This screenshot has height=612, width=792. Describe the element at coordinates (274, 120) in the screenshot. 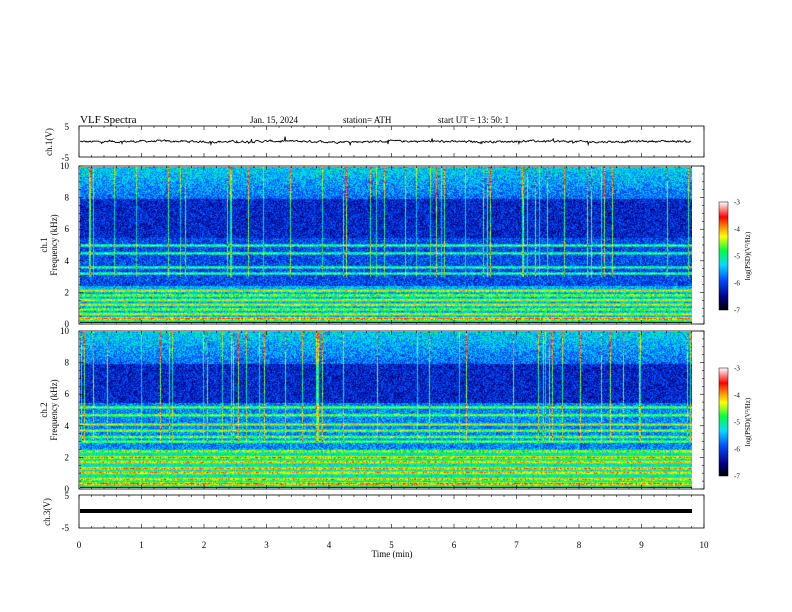

I see `date-label: Jan. 15, 2024` at that location.